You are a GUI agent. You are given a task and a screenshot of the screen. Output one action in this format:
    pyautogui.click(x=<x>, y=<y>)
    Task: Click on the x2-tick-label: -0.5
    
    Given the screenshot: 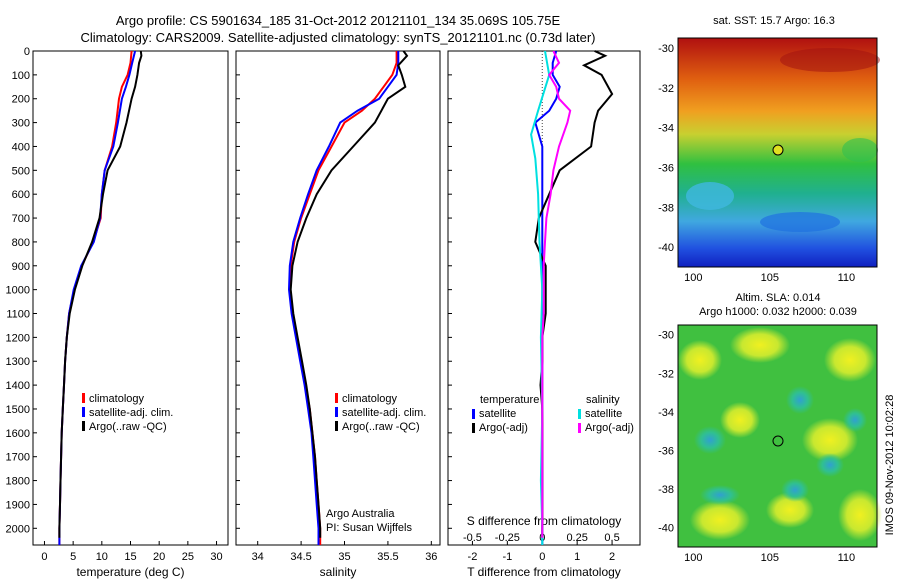 What is the action you would take?
    pyautogui.click(x=472, y=538)
    